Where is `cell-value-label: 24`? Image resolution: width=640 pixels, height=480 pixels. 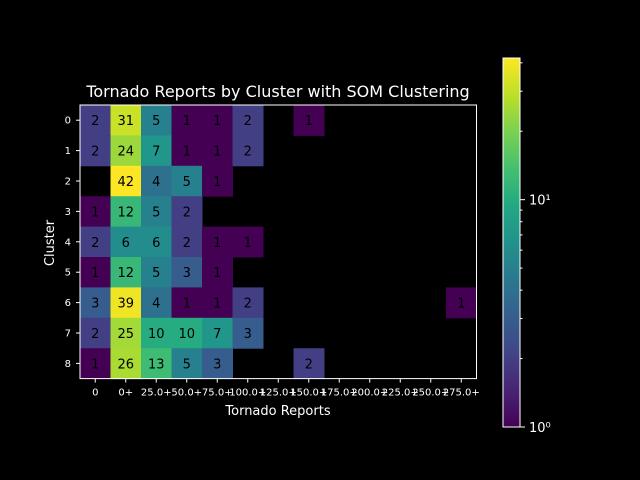
cell-value-label: 24 is located at coordinates (125, 152).